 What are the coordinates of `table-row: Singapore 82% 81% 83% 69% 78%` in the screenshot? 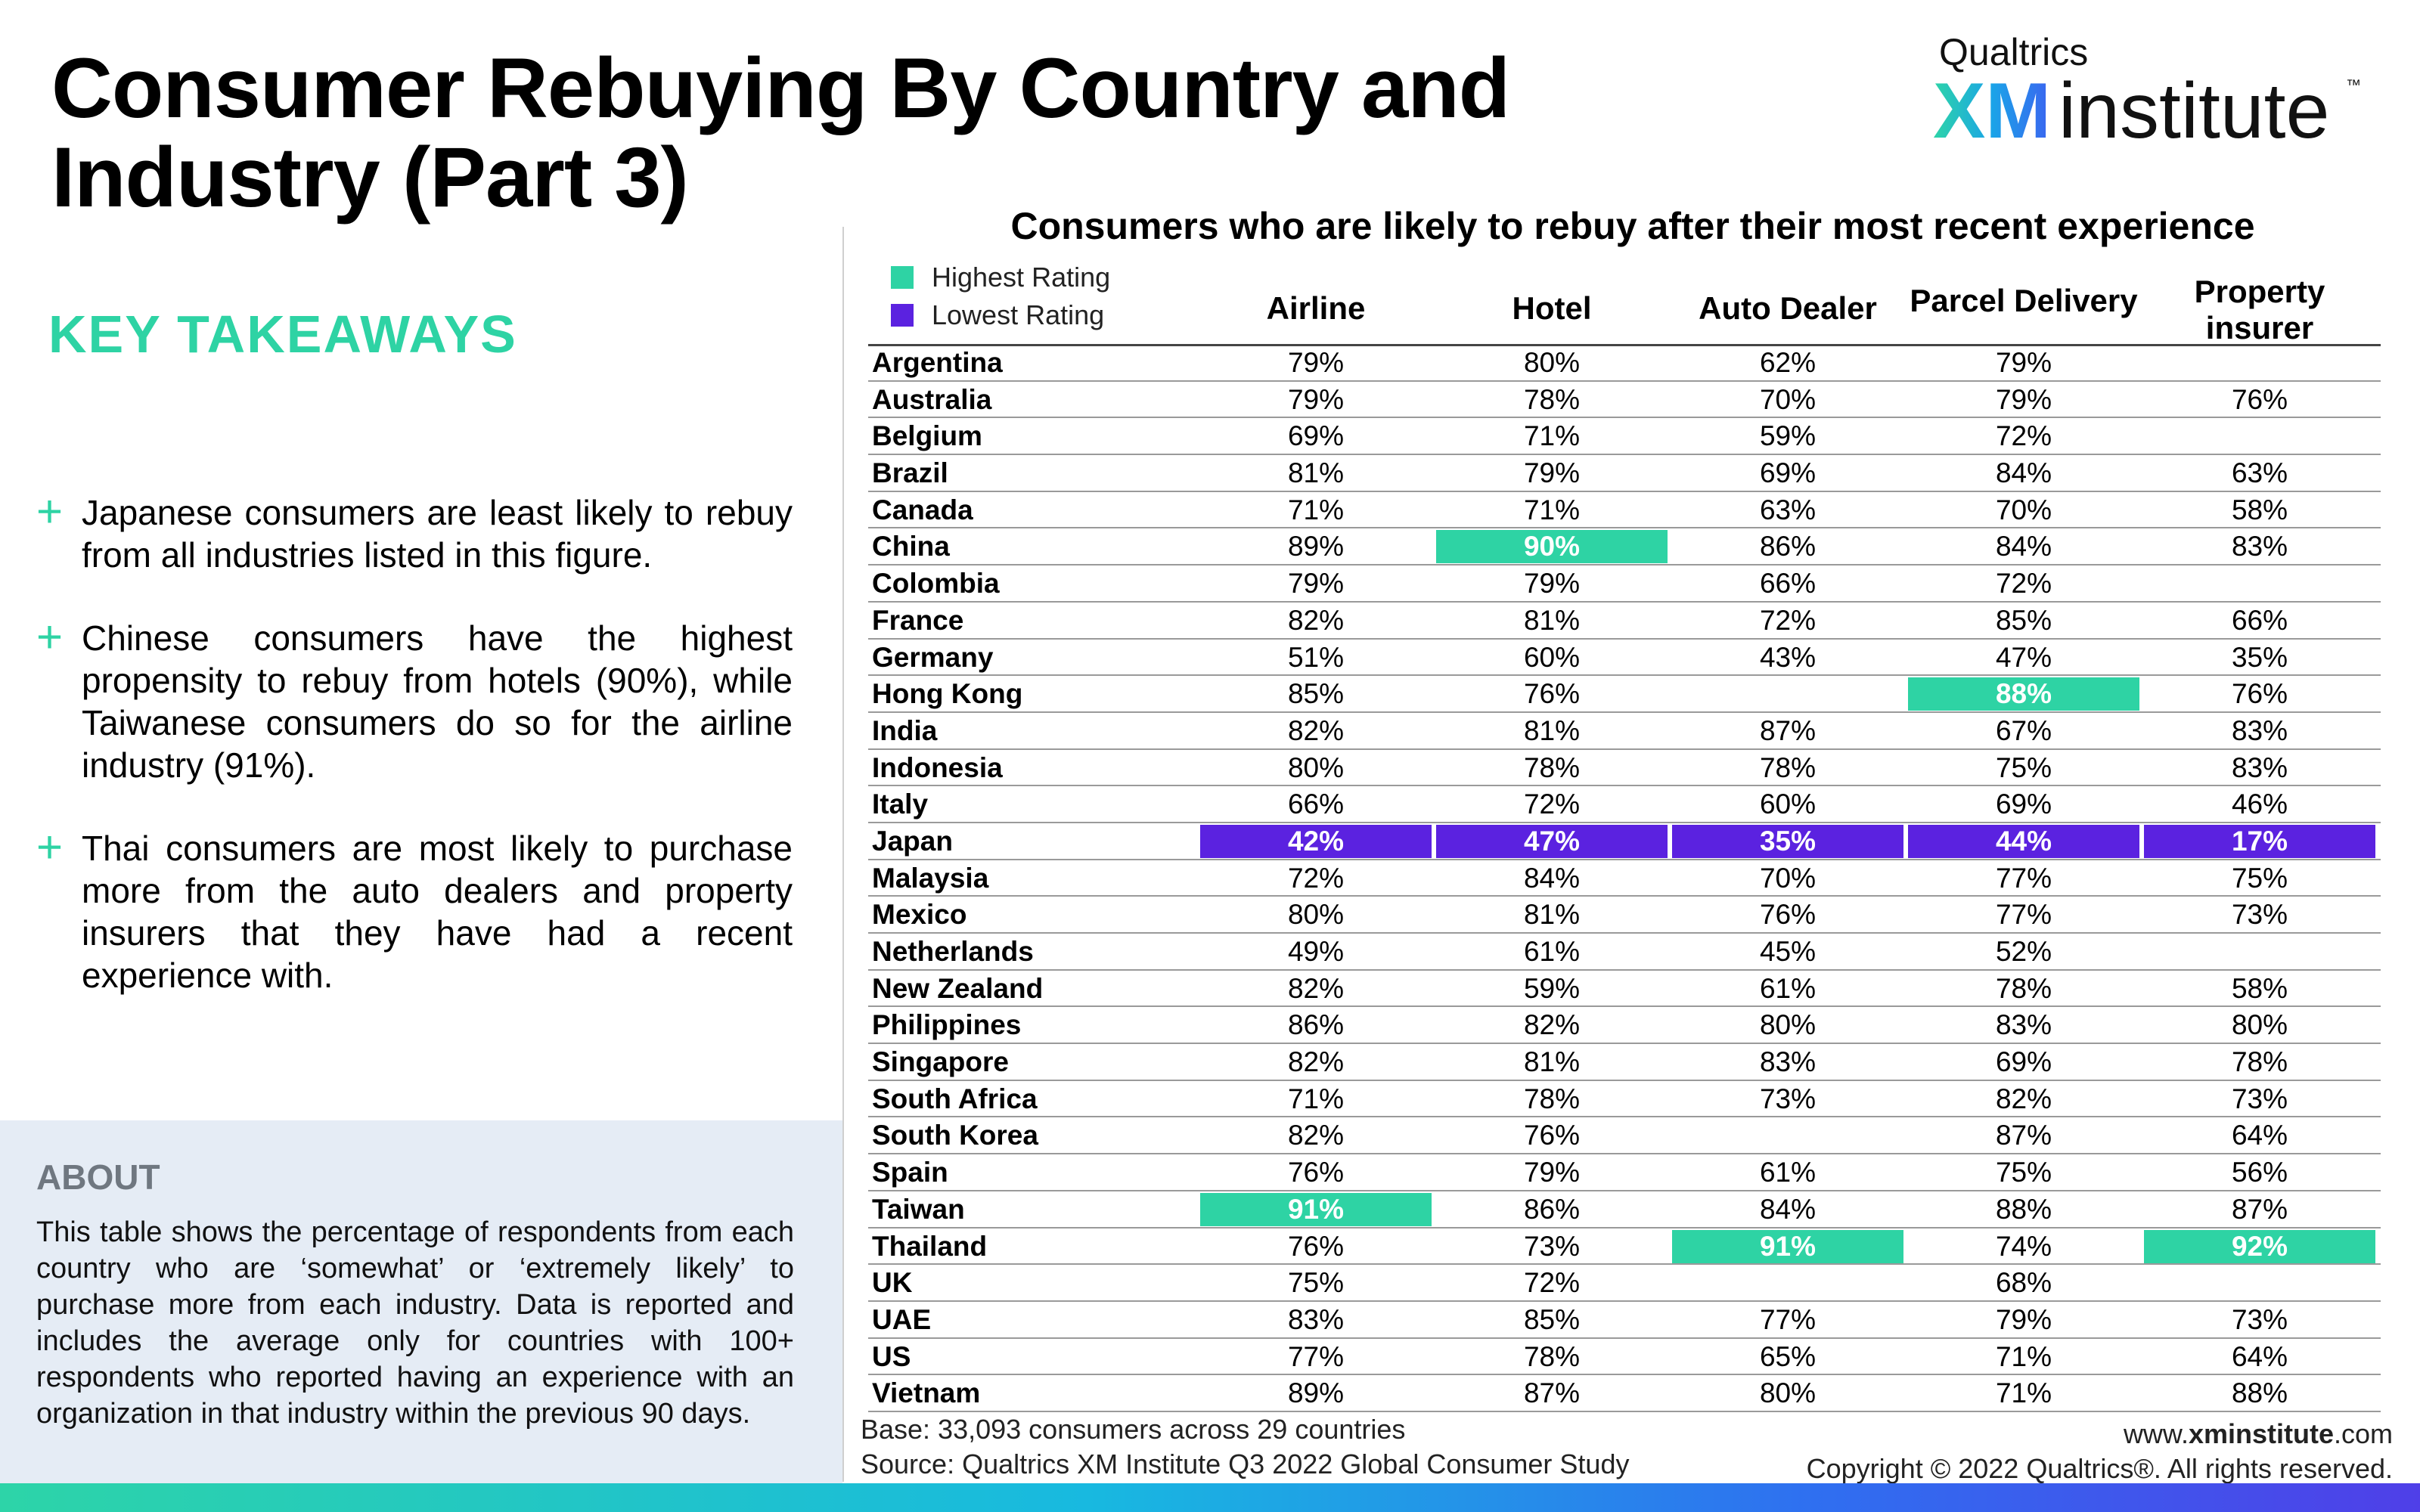 It's located at (1624, 1062).